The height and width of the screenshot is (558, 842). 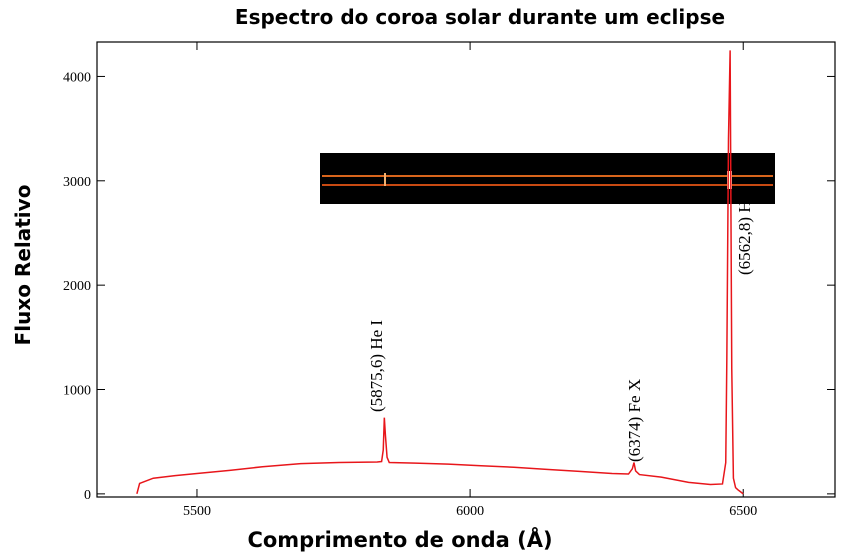 I want to click on y-tick-label: 3000, so click(x=77, y=182).